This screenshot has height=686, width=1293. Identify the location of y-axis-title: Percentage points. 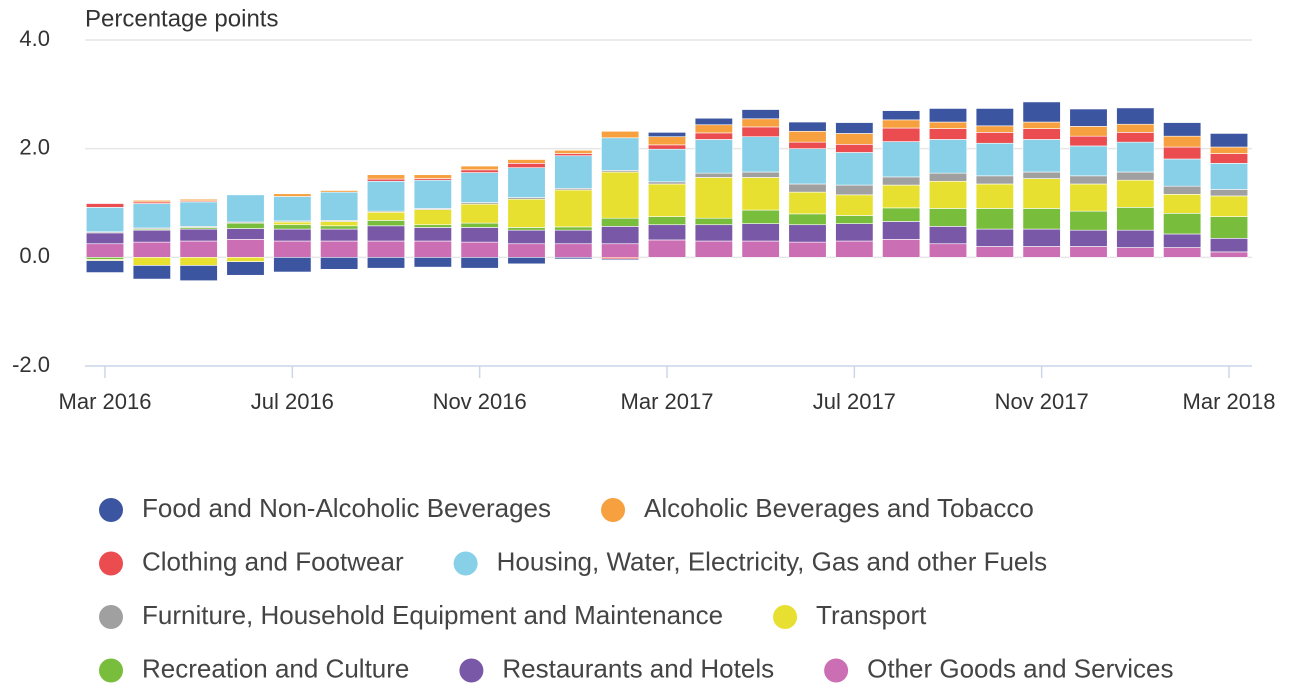
(181, 18).